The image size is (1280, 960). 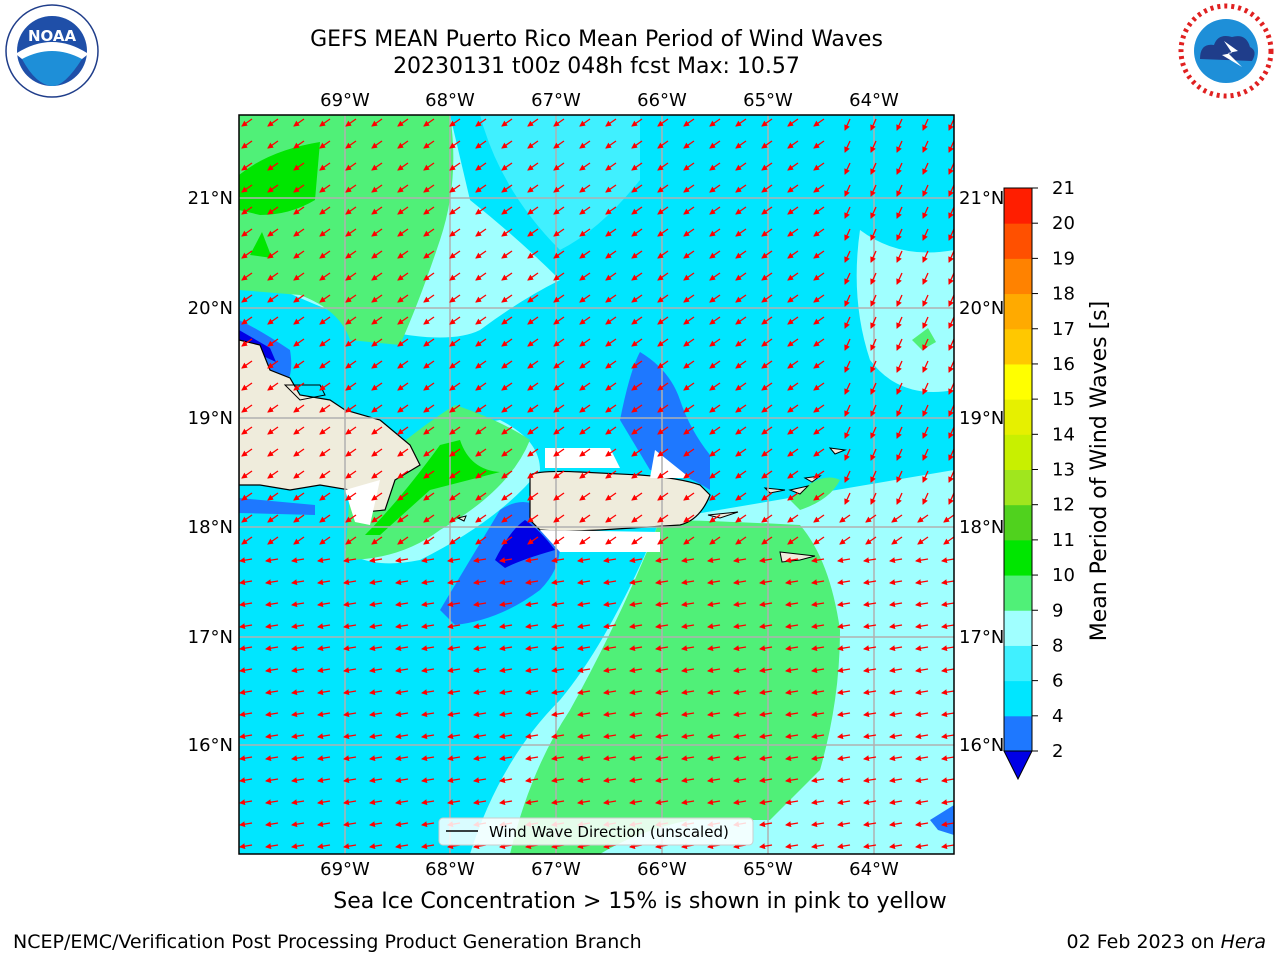 What do you see at coordinates (52, 36) in the screenshot?
I see `noaa-logo-text: NOAA` at bounding box center [52, 36].